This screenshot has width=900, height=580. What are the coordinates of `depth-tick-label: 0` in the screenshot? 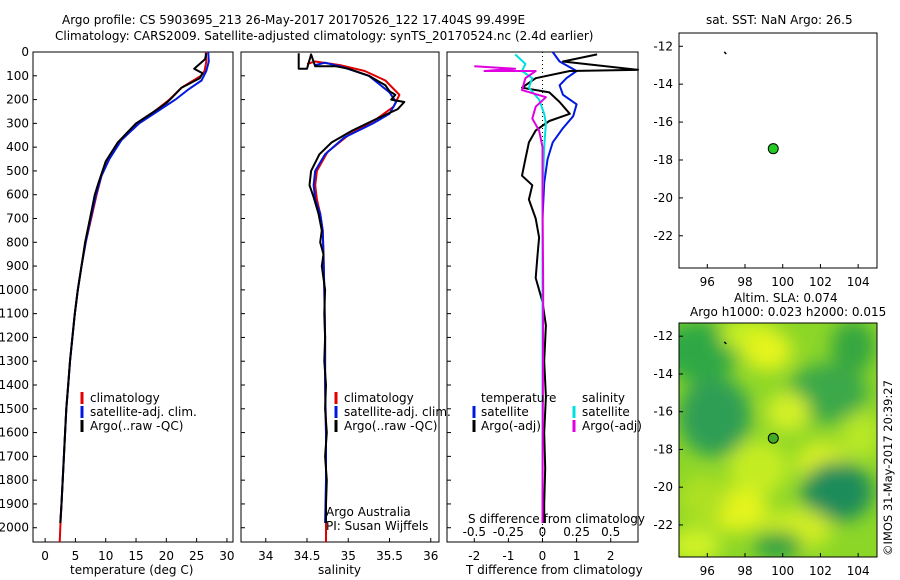 It's located at (25, 52).